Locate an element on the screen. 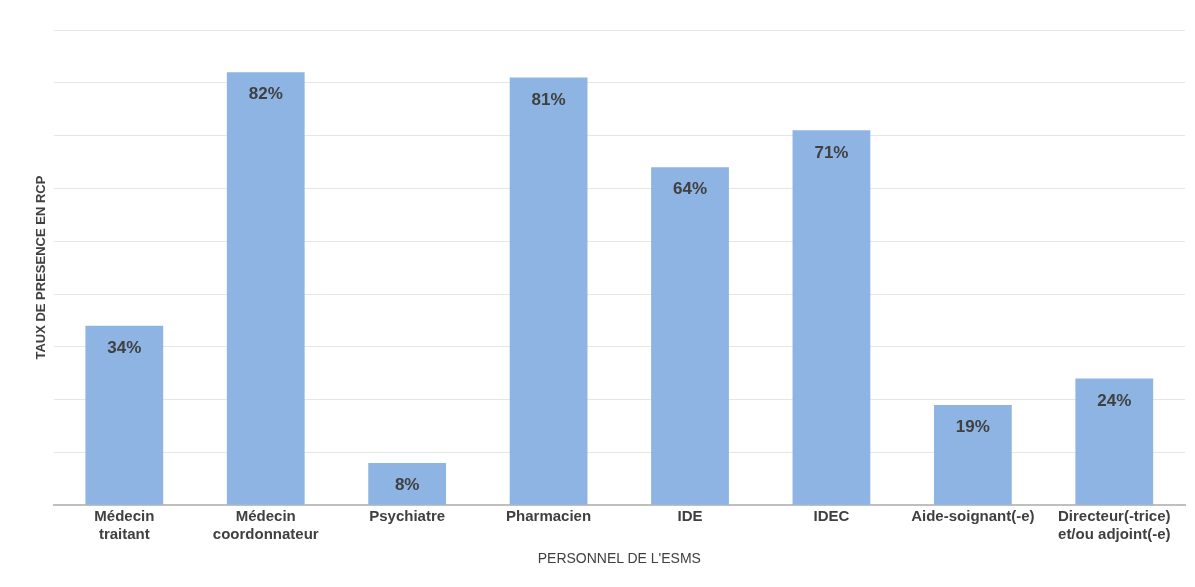 The height and width of the screenshot is (587, 1195). data-label: 24% is located at coordinates (1114, 400).